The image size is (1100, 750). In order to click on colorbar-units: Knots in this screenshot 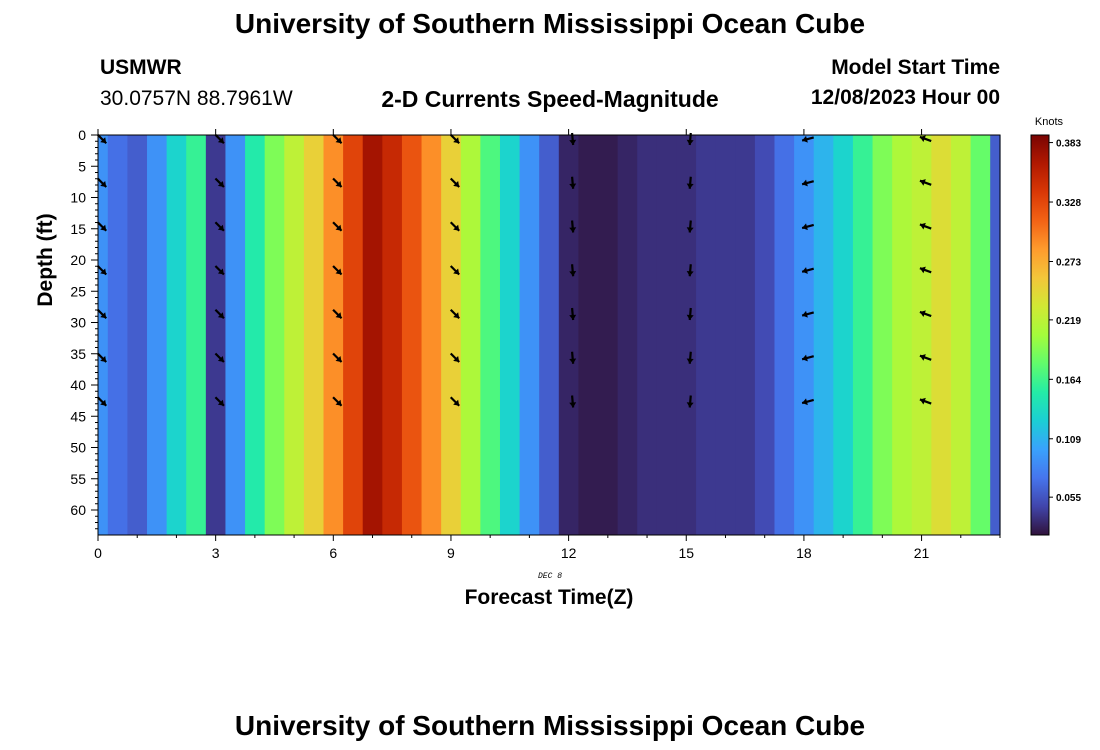, I will do `click(1049, 122)`.